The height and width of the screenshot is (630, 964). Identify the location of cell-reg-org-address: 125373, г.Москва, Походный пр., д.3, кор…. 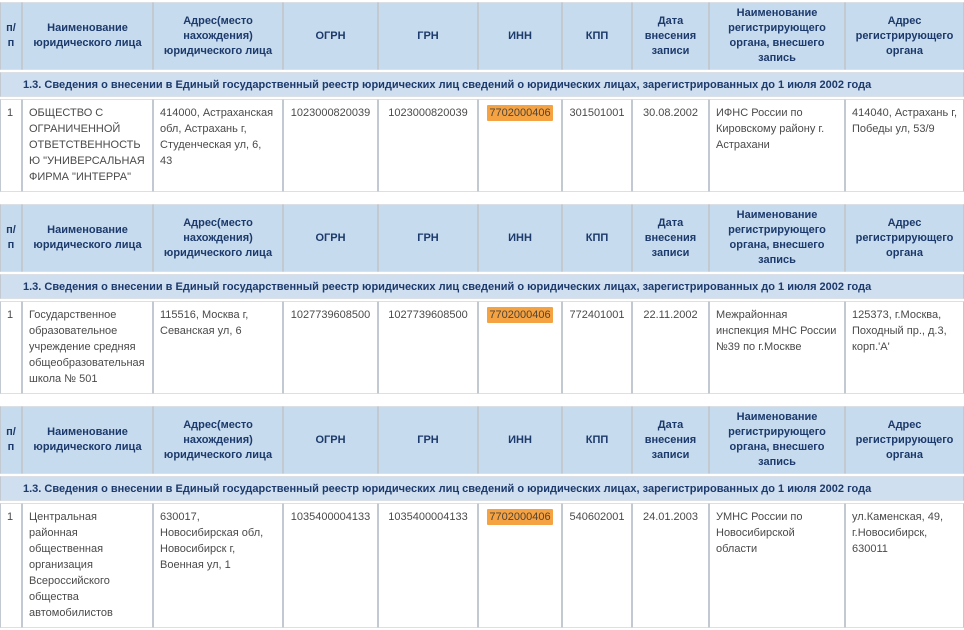
(904, 347).